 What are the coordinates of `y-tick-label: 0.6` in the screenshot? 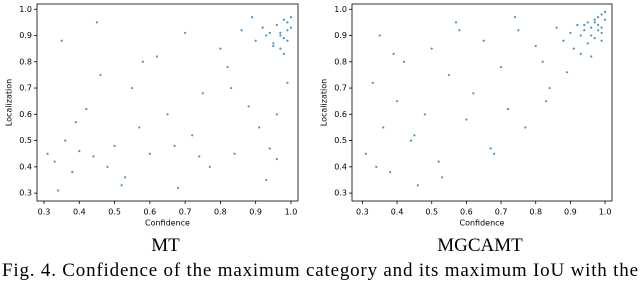 It's located at (340, 114).